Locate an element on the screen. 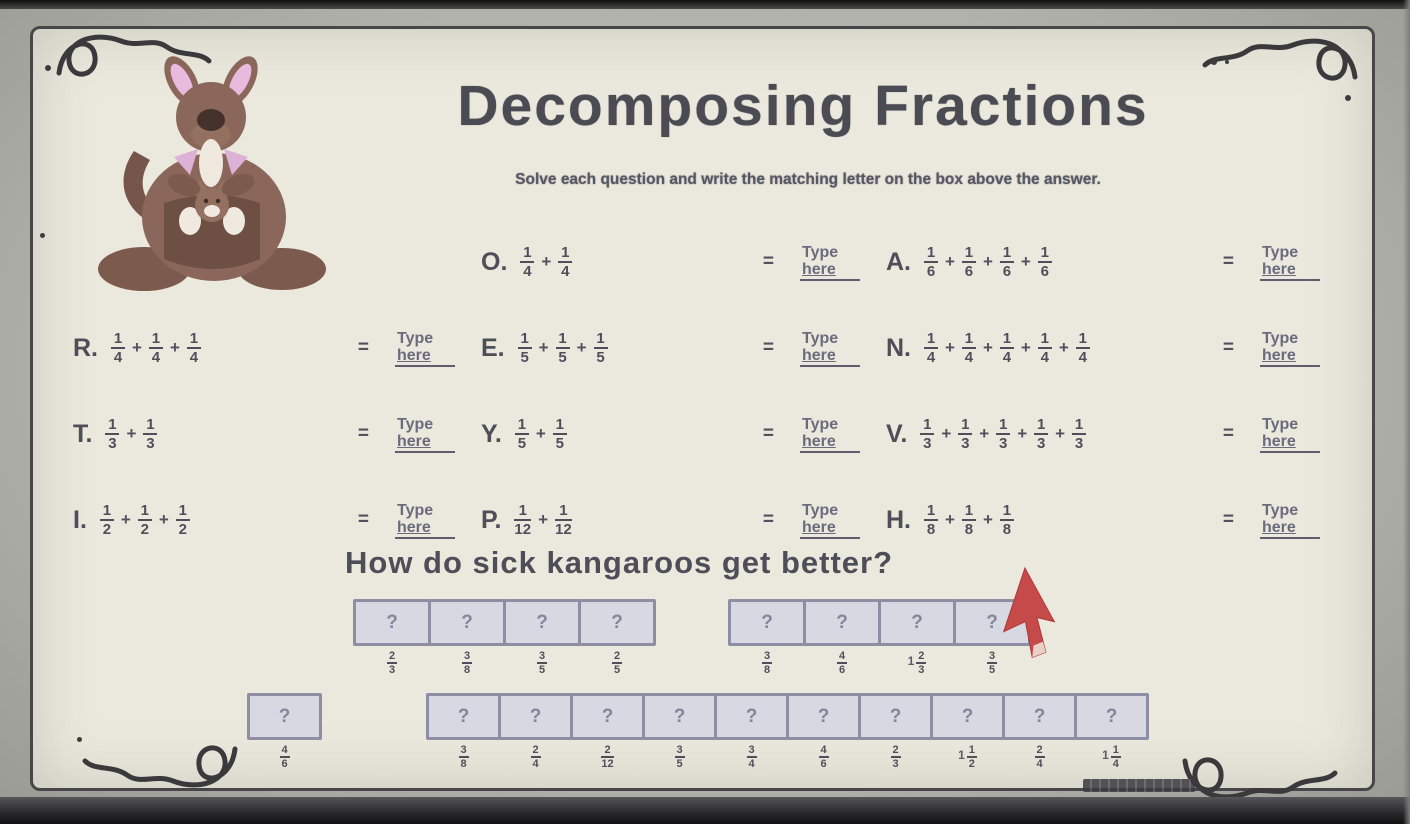 The image size is (1410, 824). fraction: 1 12 is located at coordinates (523, 520).